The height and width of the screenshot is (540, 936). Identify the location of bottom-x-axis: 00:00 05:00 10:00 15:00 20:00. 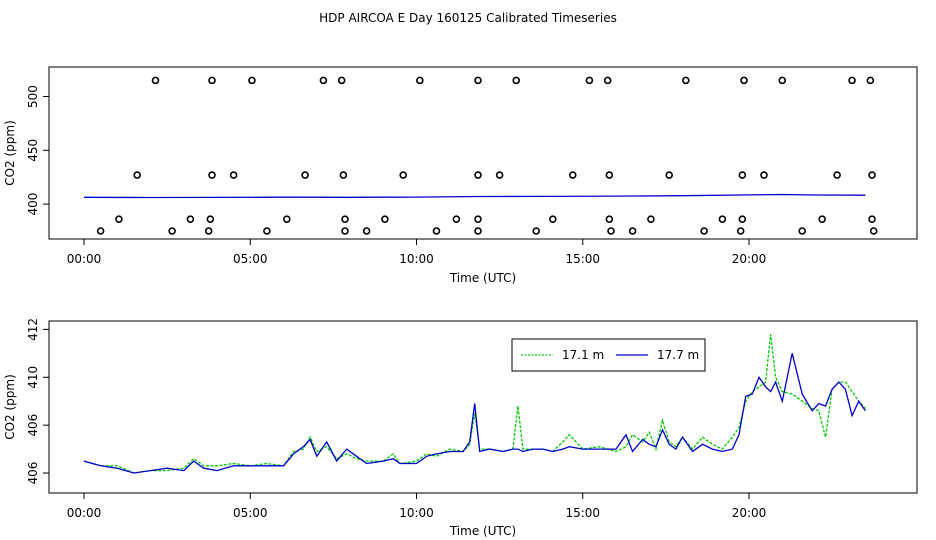
(417, 506).